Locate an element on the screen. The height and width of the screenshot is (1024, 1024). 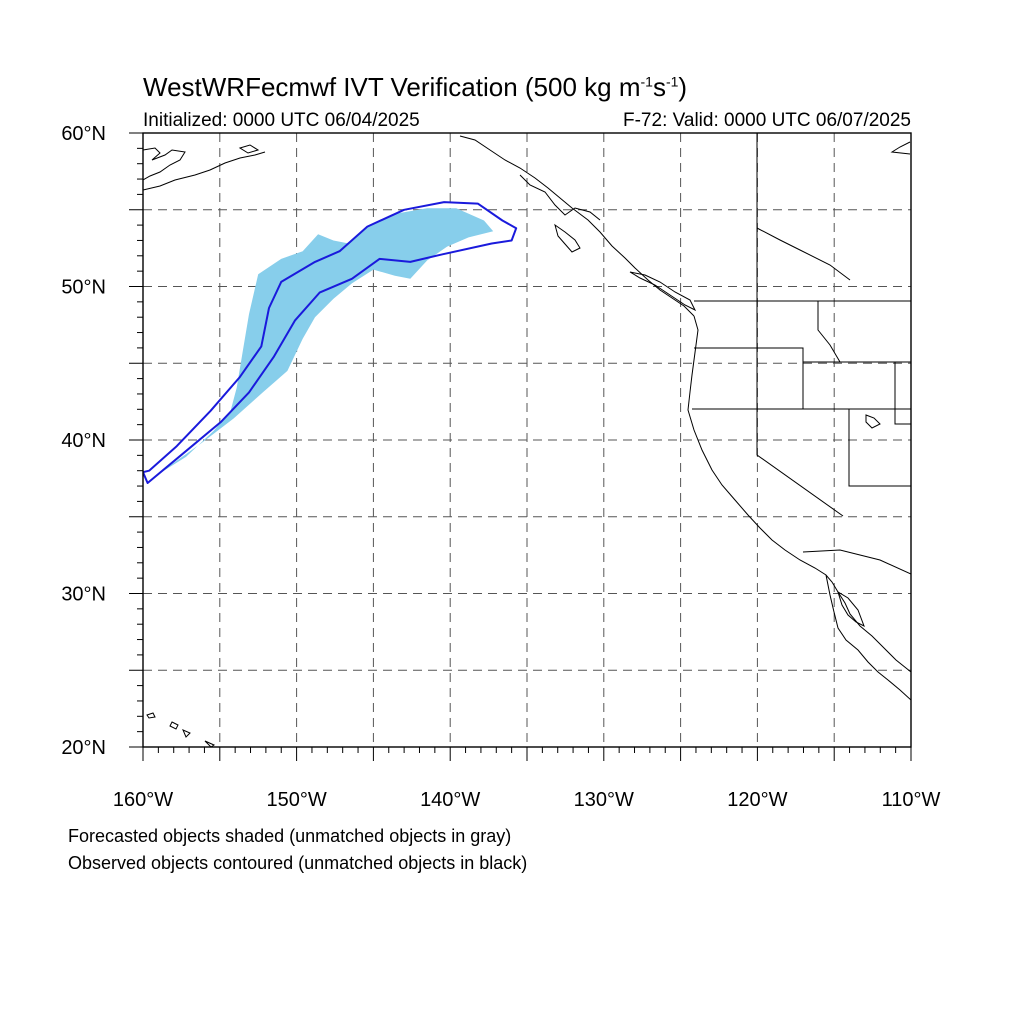
lon-tick-label: 160°W is located at coordinates (143, 800).